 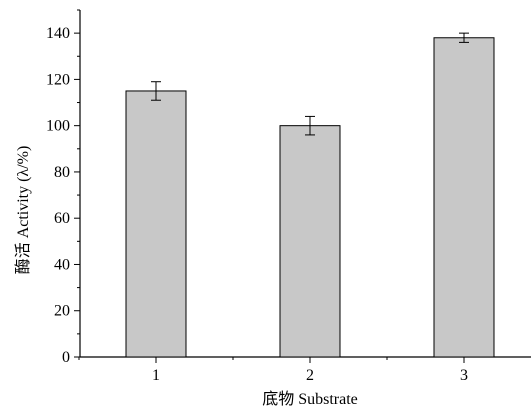 What do you see at coordinates (310, 375) in the screenshot?
I see `x-tick-label-2: 2` at bounding box center [310, 375].